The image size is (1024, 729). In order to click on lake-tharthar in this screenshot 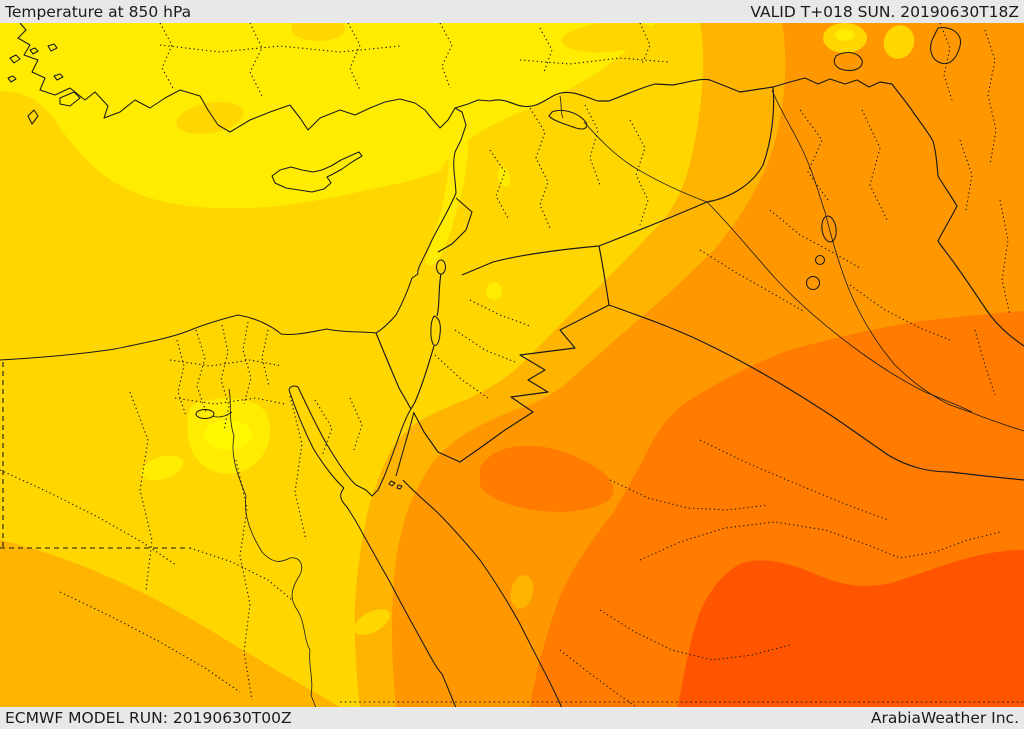, I will do `click(829, 229)`.